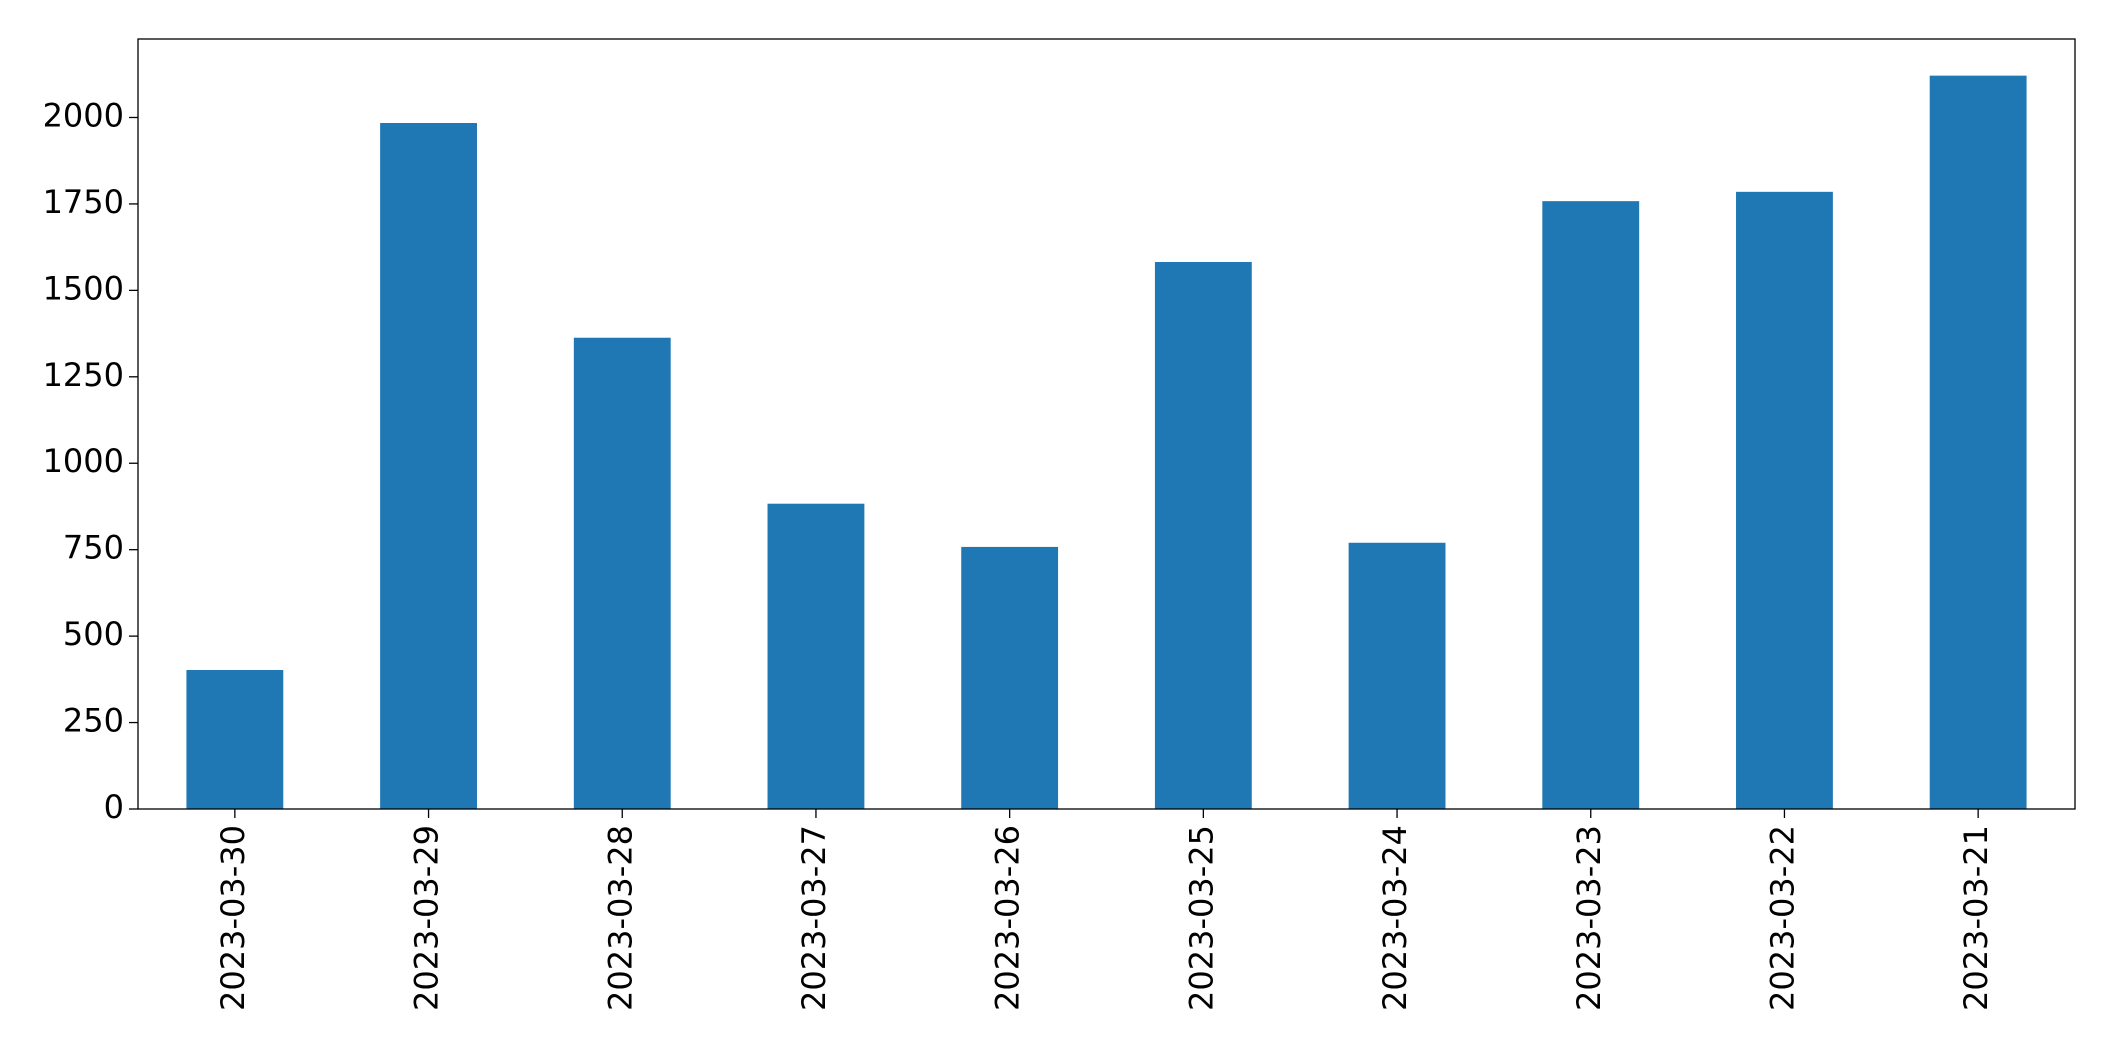  What do you see at coordinates (83, 461) in the screenshot?
I see `y-tick-label: 1000` at bounding box center [83, 461].